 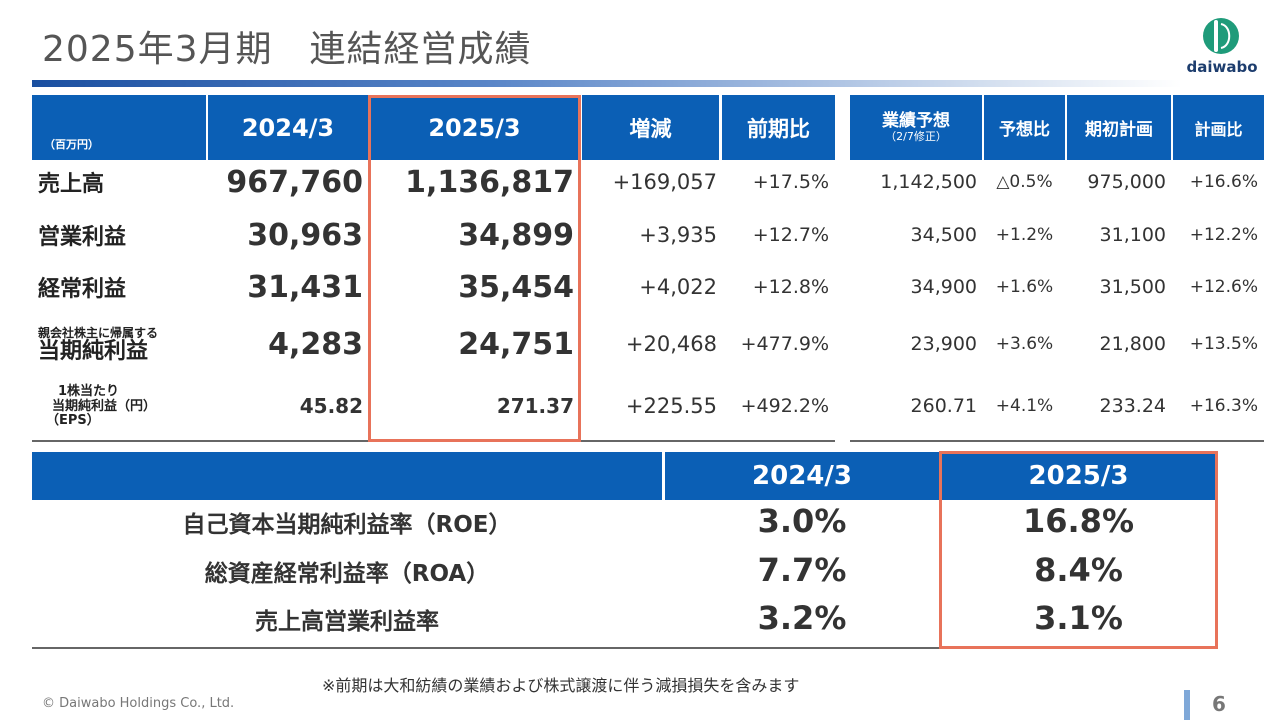 What do you see at coordinates (73, 421) in the screenshot?
I see `eps-label-line3: （EPS）` at bounding box center [73, 421].